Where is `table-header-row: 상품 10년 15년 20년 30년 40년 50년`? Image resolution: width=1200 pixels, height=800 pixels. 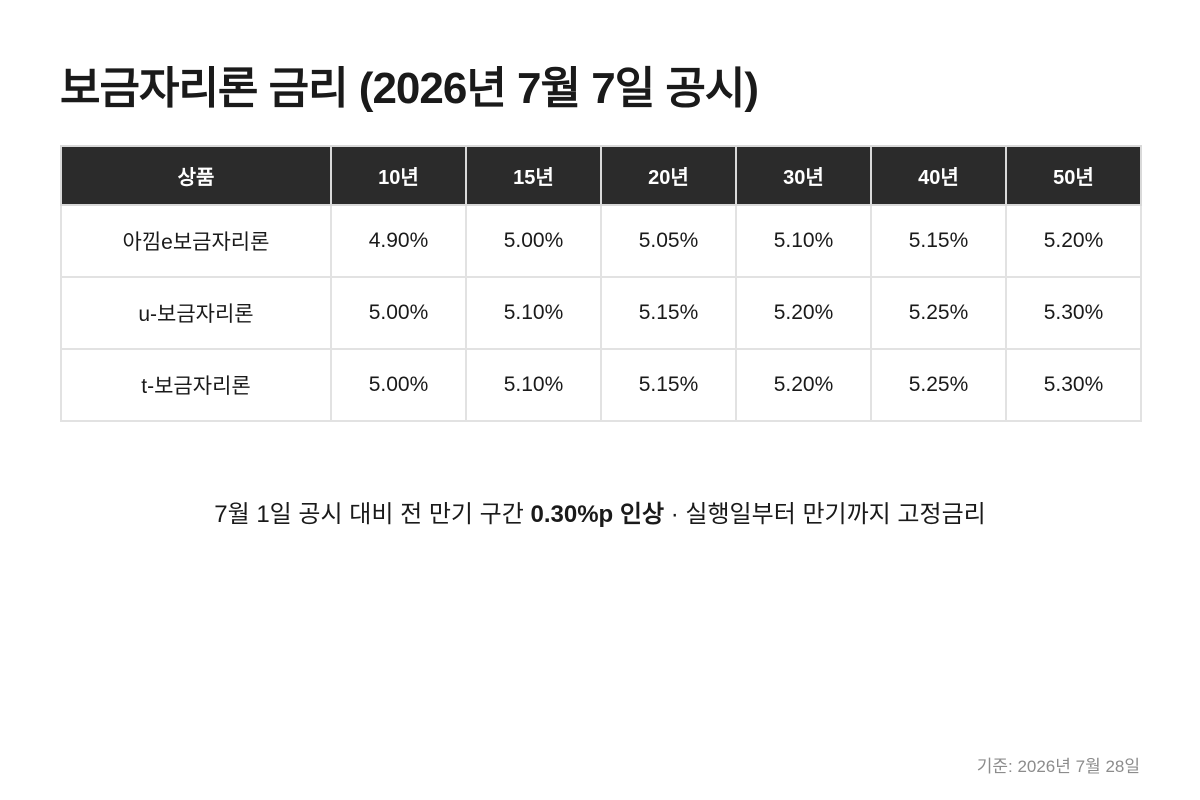
table-header-row: 상품 10년 15년 20년 30년 40년 50년 is located at coordinates (601, 175).